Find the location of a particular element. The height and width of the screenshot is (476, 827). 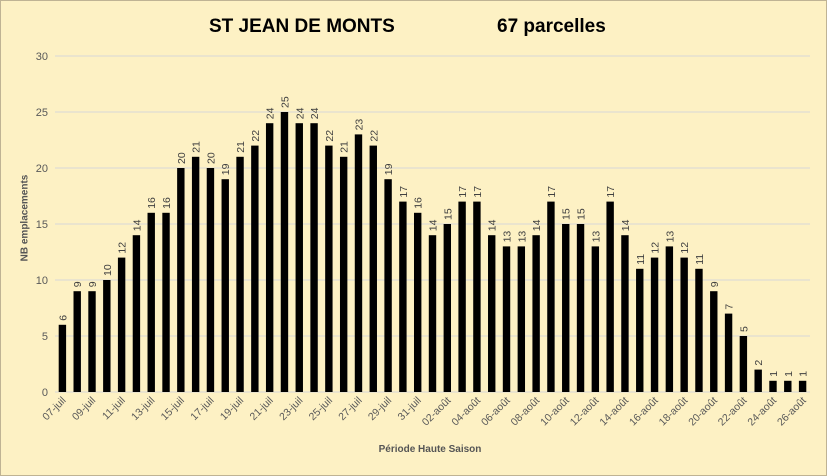

x-axis-label: Période Haute Saison is located at coordinates (430, 449).